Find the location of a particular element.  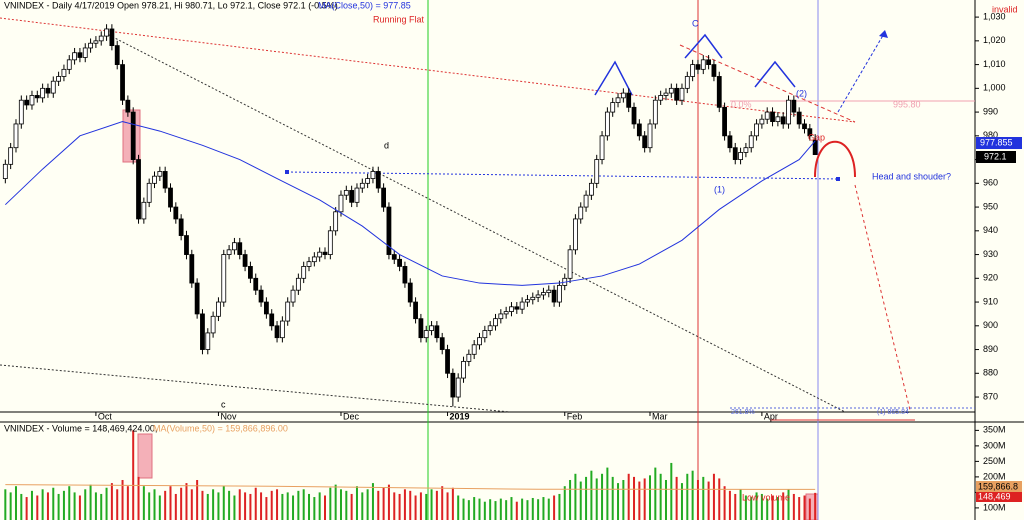

y-tick-label: 350M is located at coordinates (994, 430).